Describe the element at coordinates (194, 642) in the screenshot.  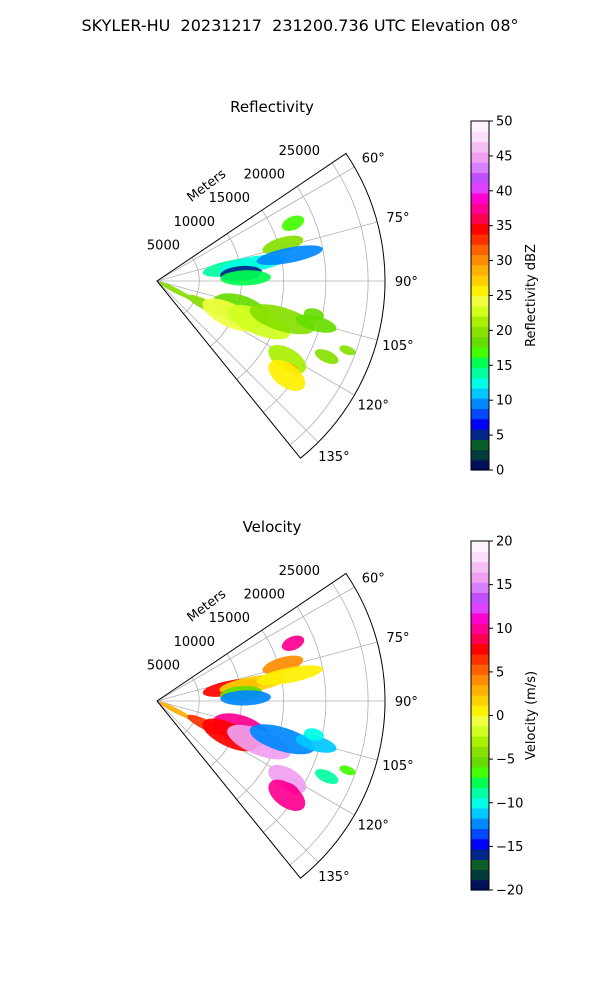
I see `radial-tick-label: 10000` at that location.